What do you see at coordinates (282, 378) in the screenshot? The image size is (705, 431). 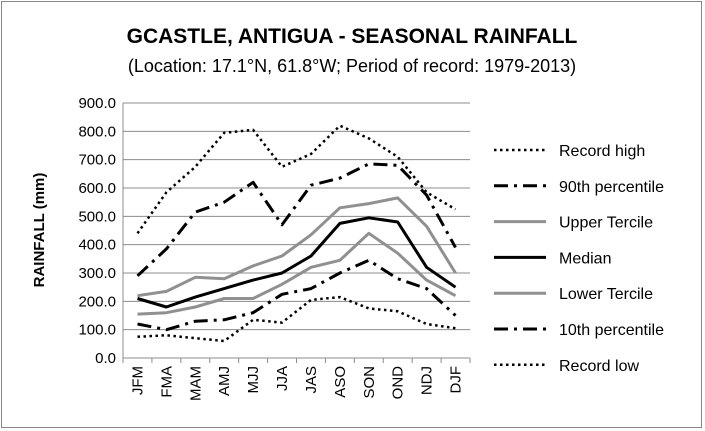 I see `x-tick-label: JJA` at bounding box center [282, 378].